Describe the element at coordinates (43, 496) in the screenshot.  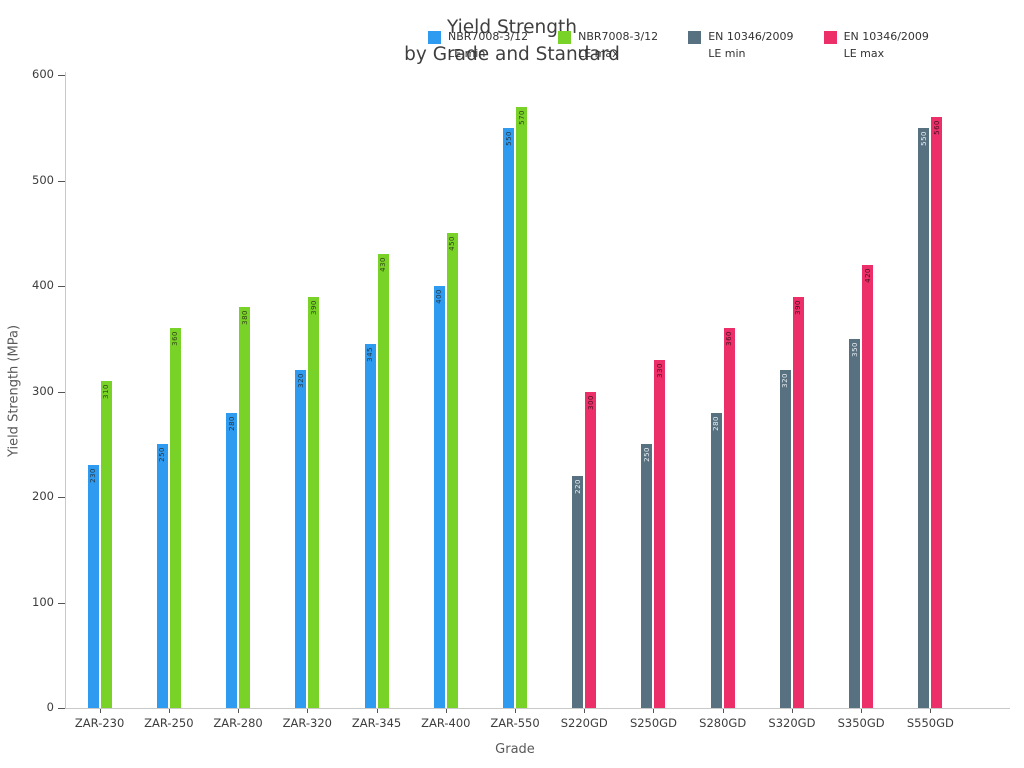
I see `y-tick-label: 200` at that location.